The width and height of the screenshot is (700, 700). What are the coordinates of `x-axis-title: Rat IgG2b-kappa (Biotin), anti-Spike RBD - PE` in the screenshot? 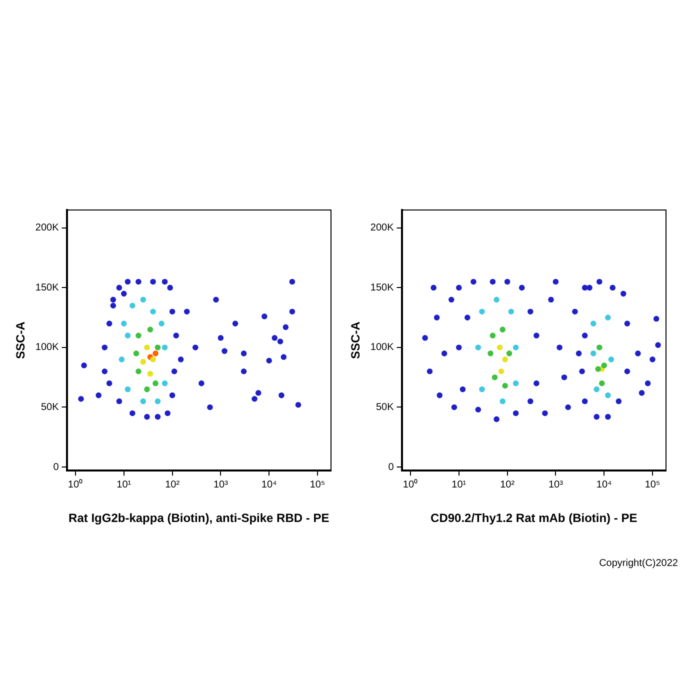 It's located at (199, 518).